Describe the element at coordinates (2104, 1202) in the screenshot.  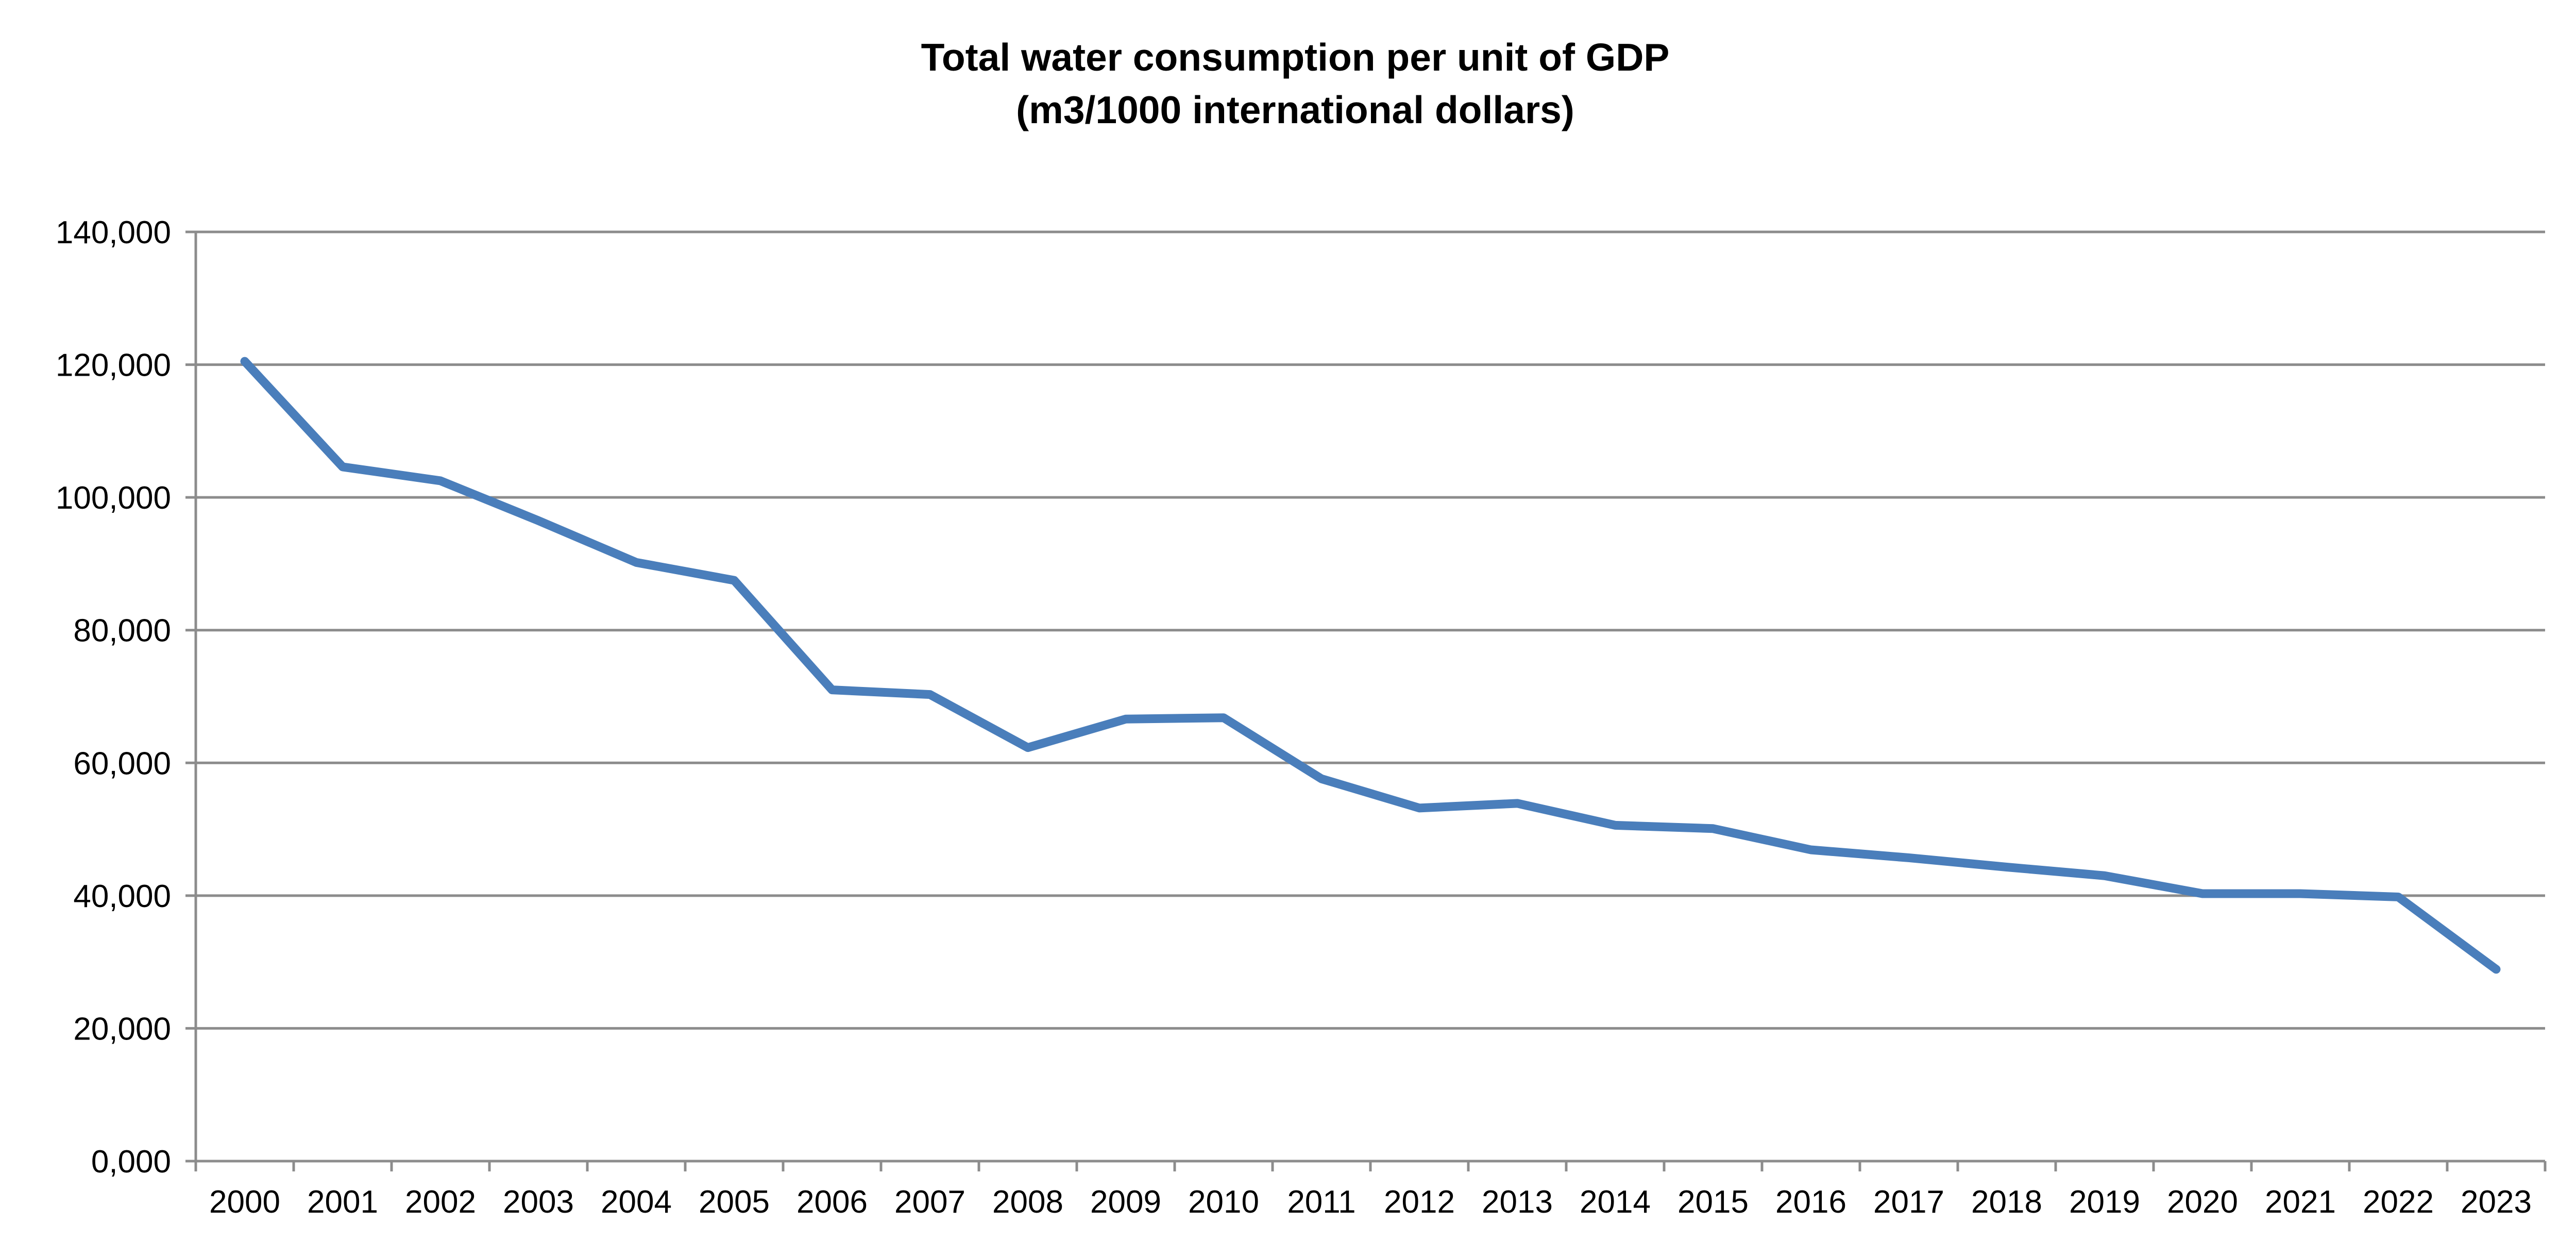
I see `x-tick-label: 2019` at that location.